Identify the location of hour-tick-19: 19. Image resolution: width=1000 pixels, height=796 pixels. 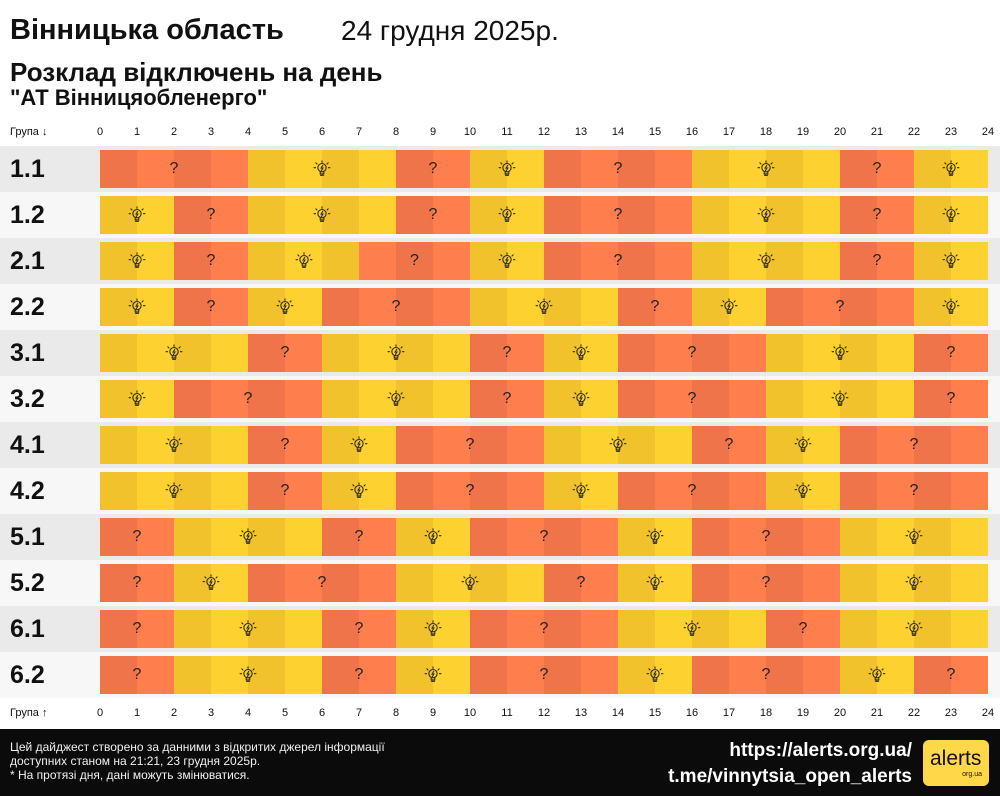
(803, 713).